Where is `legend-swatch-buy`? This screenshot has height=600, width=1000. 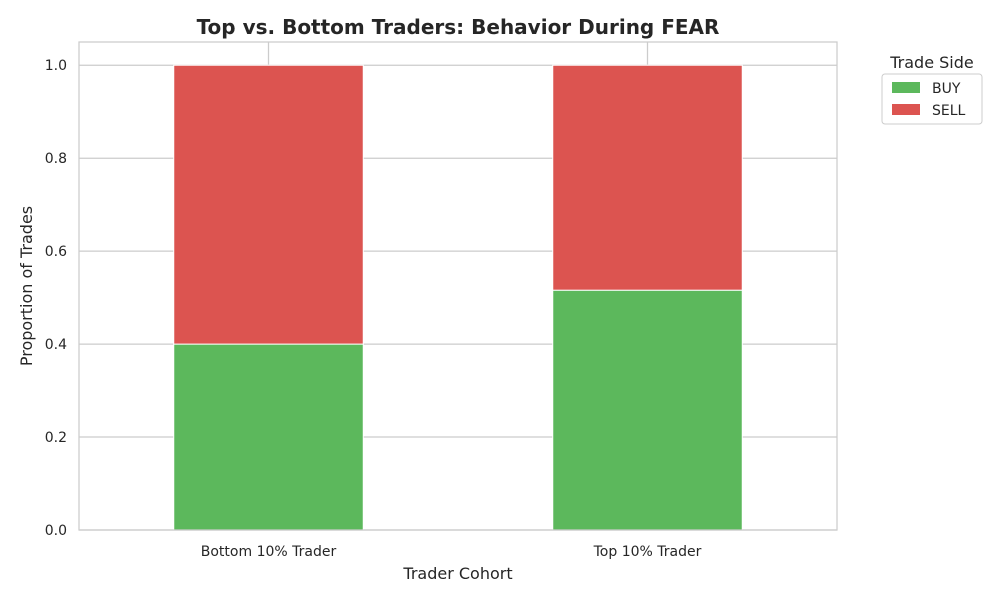 legend-swatch-buy is located at coordinates (906, 87).